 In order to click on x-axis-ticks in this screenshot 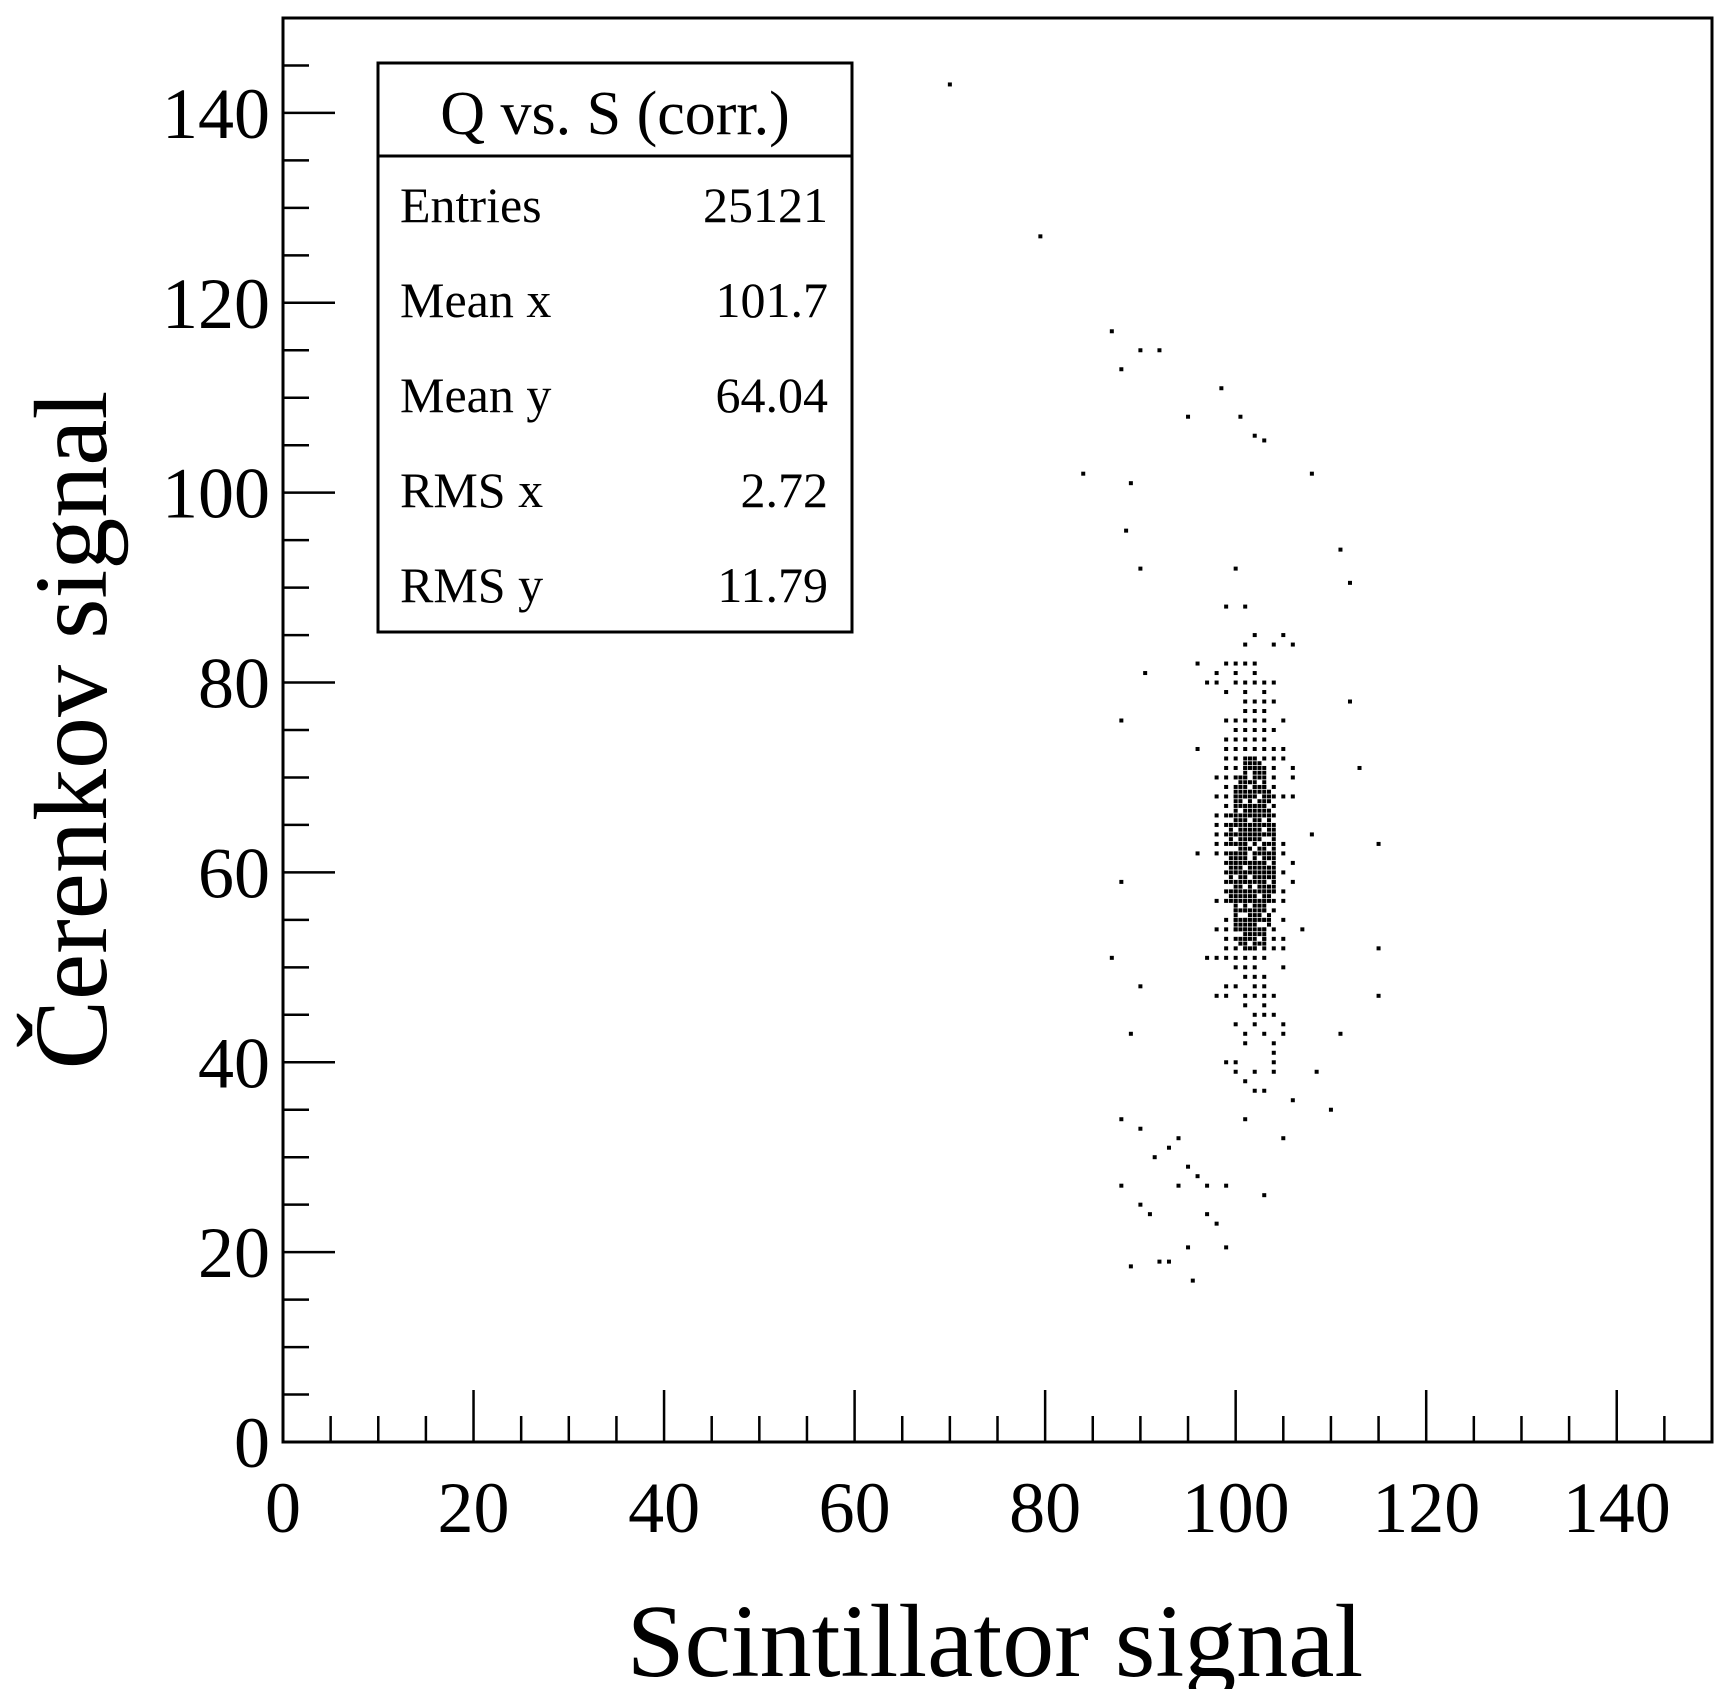, I will do `click(997, 1416)`.